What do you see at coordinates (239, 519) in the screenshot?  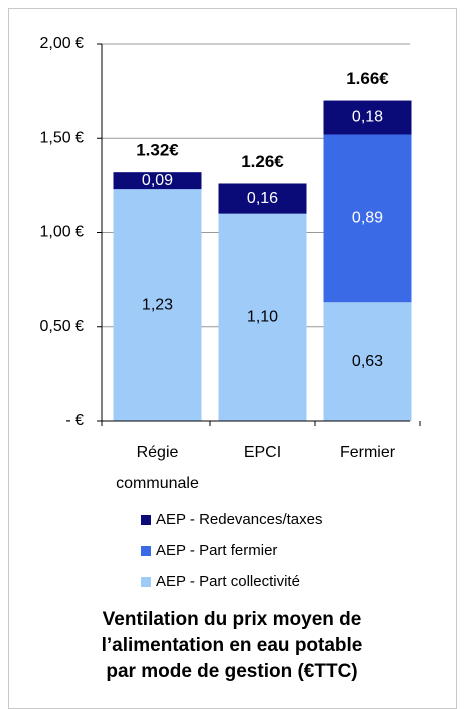 I see `legend-label: AEP - Redevances/taxes` at bounding box center [239, 519].